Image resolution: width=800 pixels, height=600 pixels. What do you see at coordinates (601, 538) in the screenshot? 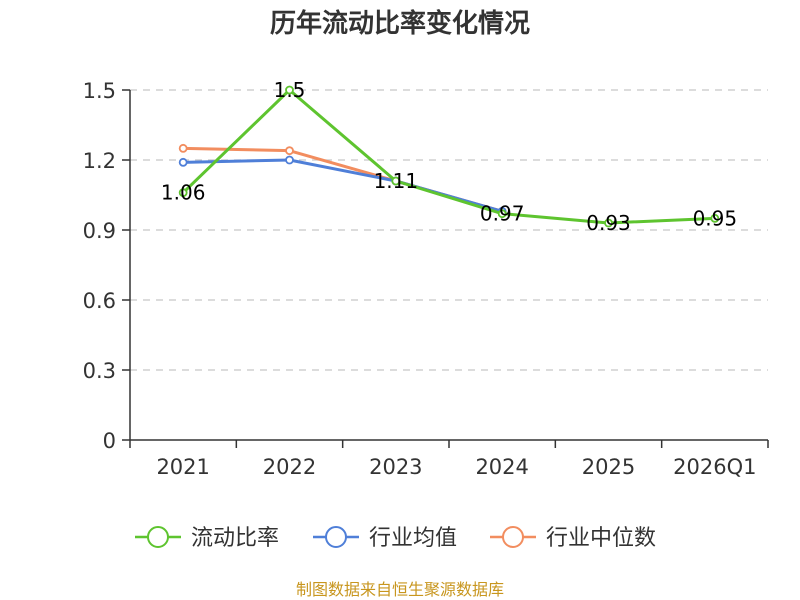
I see `legend-label: 行业中位数` at bounding box center [601, 538].